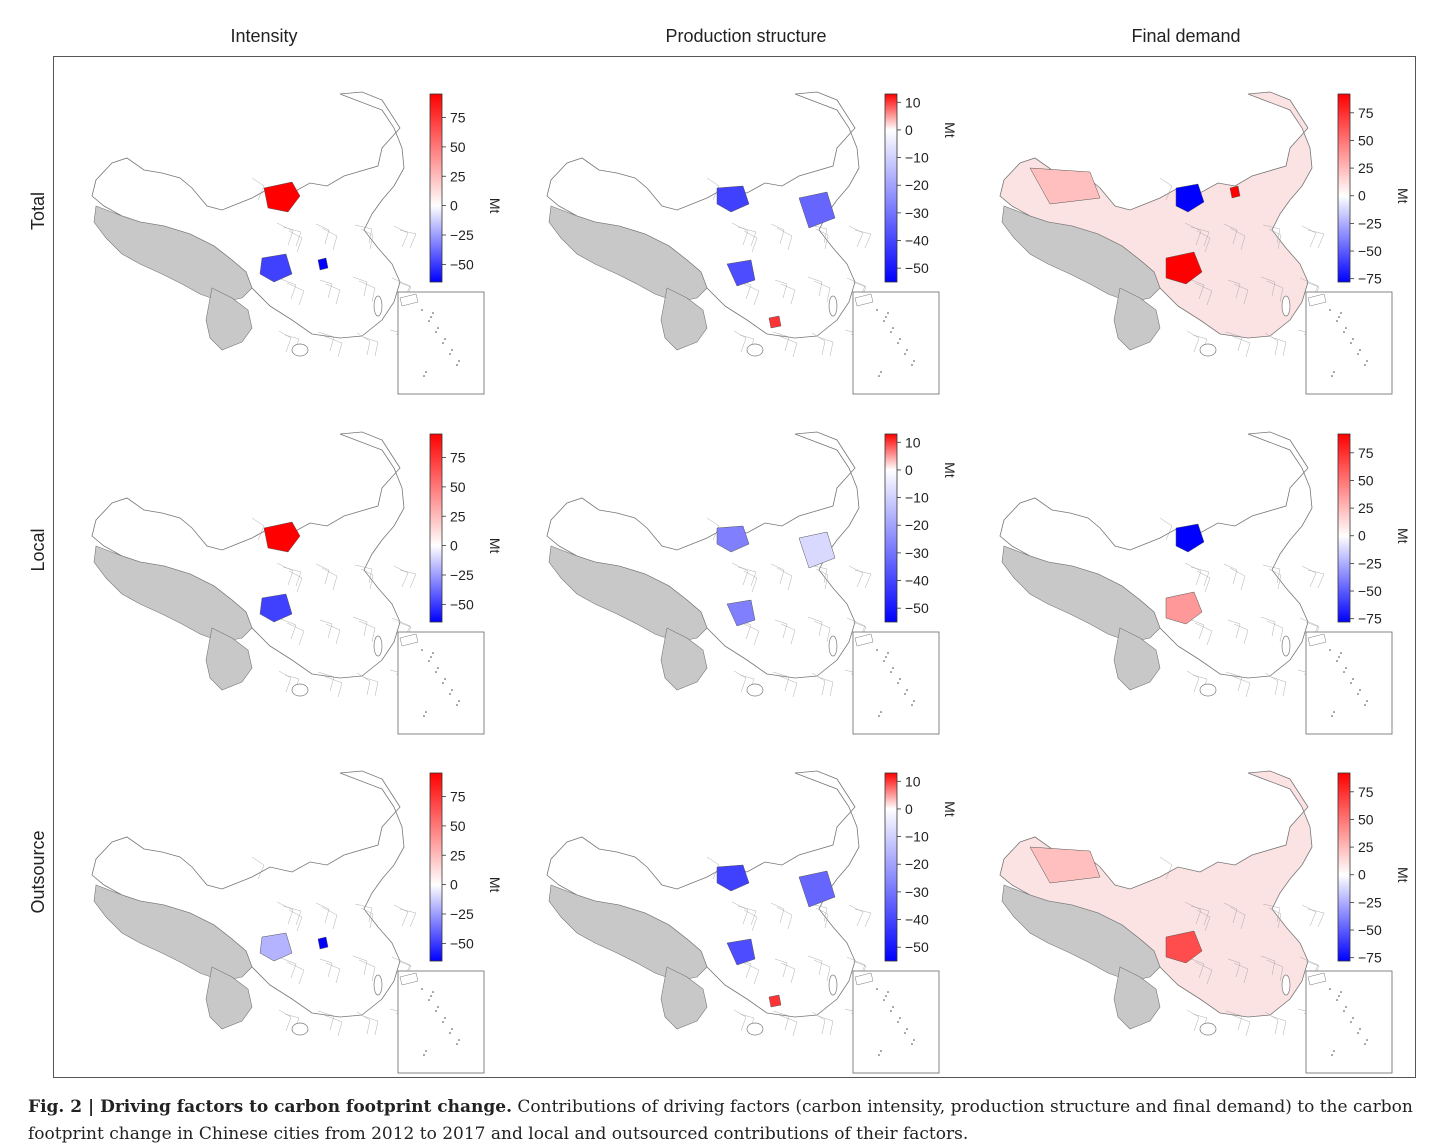 This screenshot has height=1148, width=1453. I want to click on map-panel-outsource-production: 10 0 −10 −20 −30 −40 −50 Mt, so click(757, 927).